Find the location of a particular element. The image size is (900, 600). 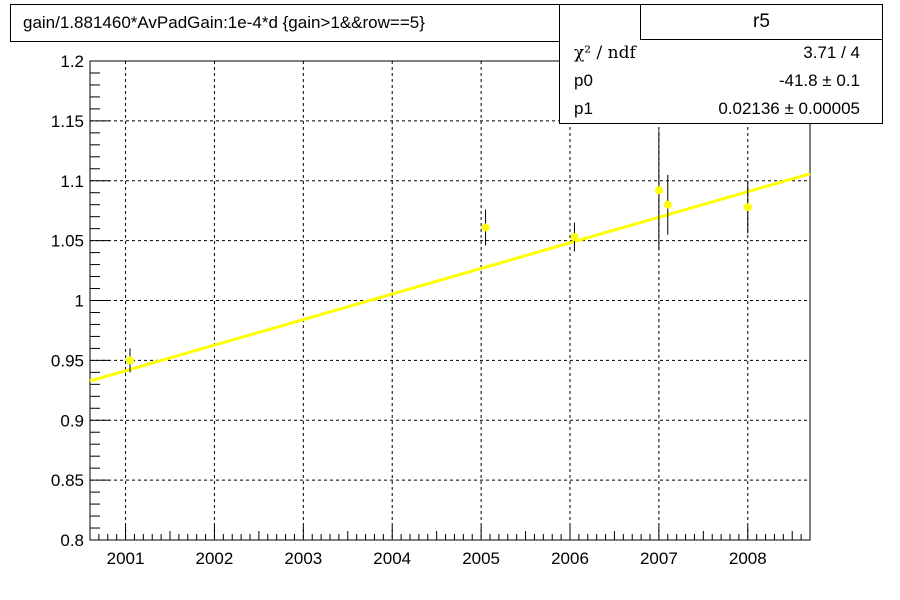

y-tick-label: 1.1 is located at coordinates (72, 181).